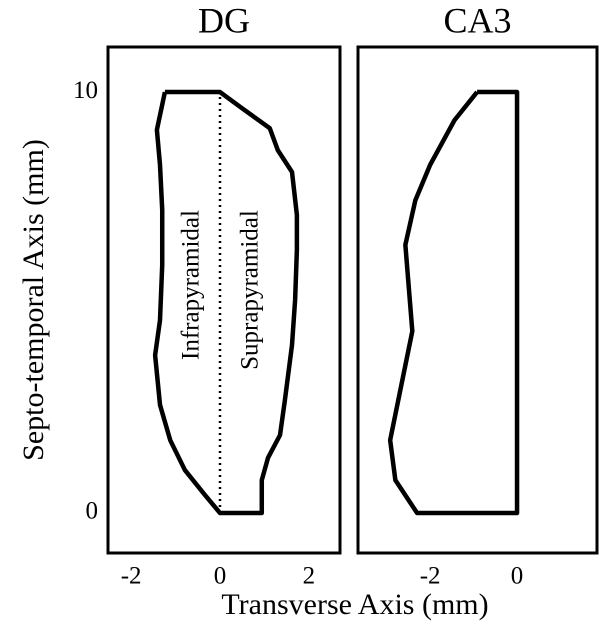  Describe the element at coordinates (191, 285) in the screenshot. I see `annotation: Infrapyramidal` at that location.